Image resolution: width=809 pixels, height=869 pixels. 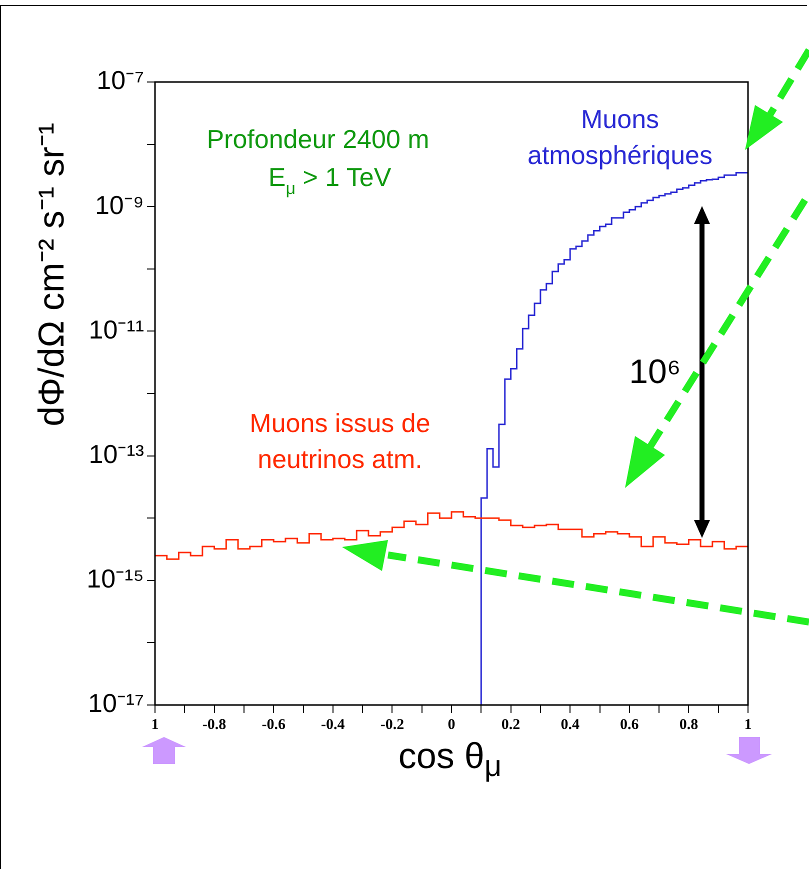 What do you see at coordinates (116, 329) in the screenshot?
I see `y-tick-label: 10⁻¹¹` at bounding box center [116, 329].